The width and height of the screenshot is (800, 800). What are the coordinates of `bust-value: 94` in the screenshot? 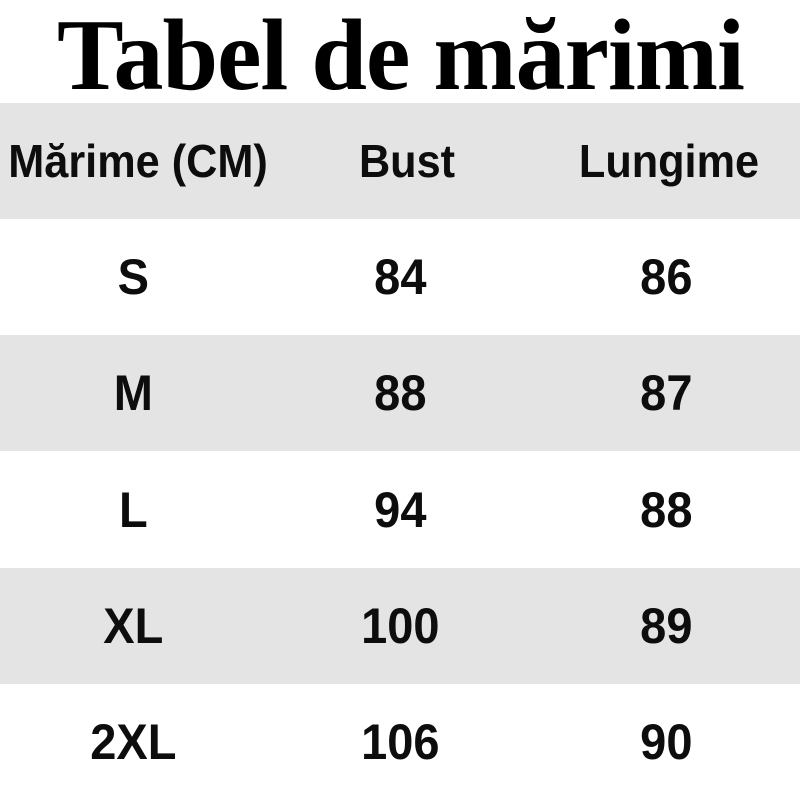 It's located at (400, 509).